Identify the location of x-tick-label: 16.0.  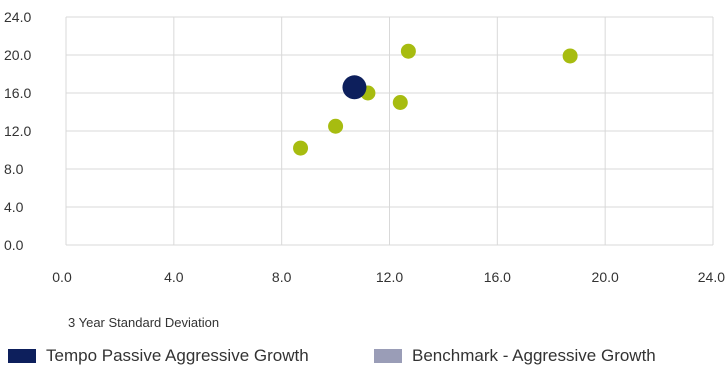
(497, 277).